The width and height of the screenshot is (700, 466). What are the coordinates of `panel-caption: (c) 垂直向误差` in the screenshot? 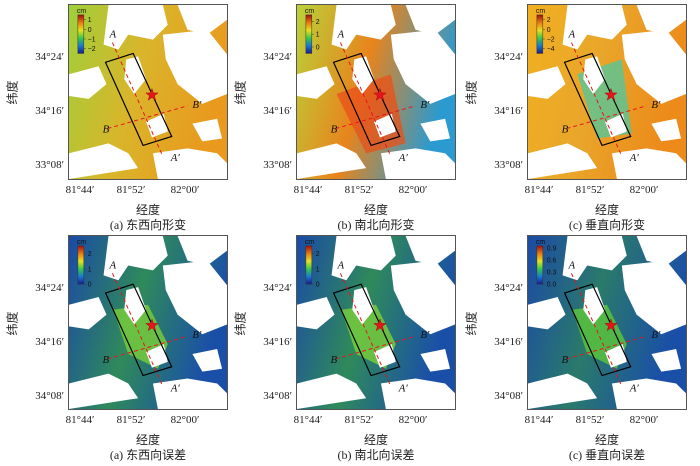 It's located at (607, 455).